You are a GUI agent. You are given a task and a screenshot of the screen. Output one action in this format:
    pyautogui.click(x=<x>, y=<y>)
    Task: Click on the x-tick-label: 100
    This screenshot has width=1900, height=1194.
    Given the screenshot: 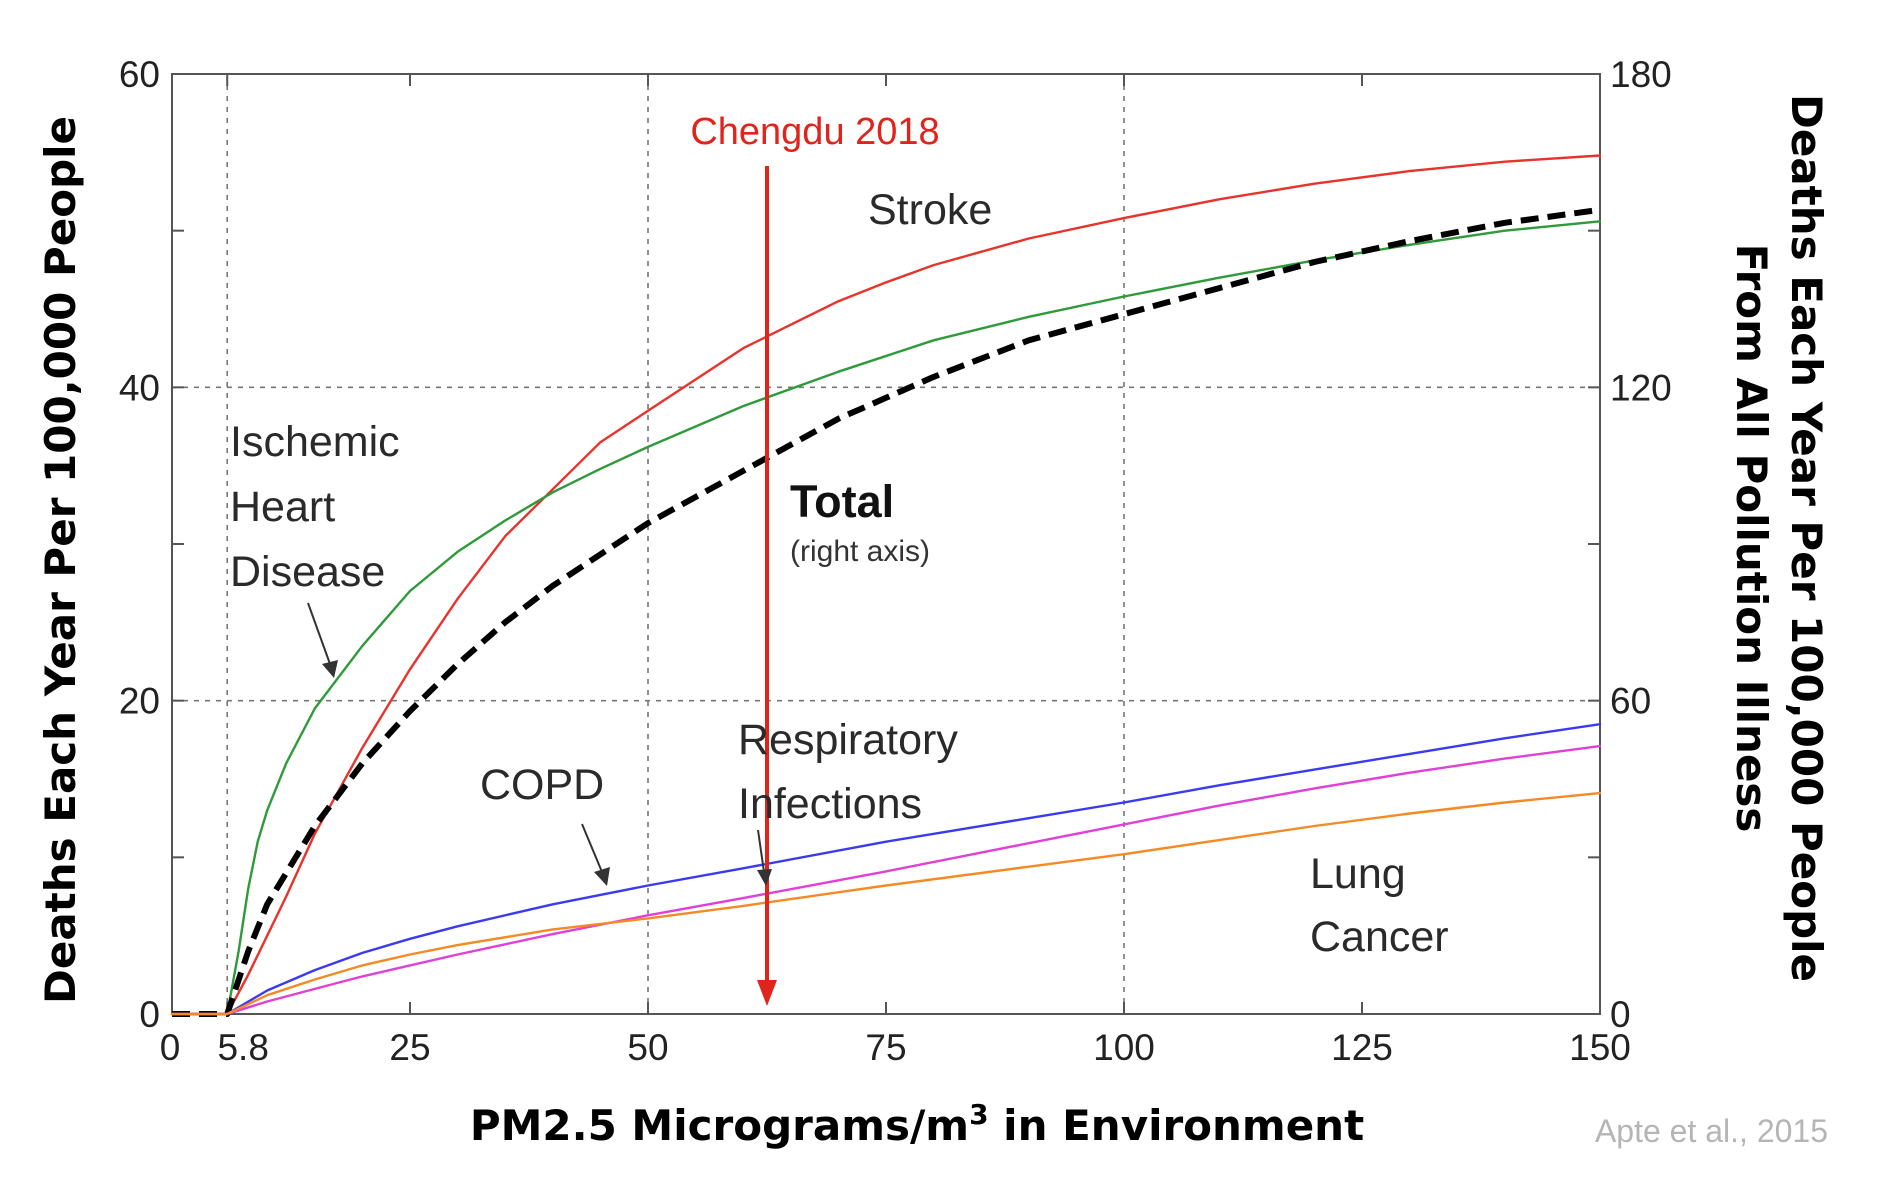 What is the action you would take?
    pyautogui.click(x=1124, y=1047)
    